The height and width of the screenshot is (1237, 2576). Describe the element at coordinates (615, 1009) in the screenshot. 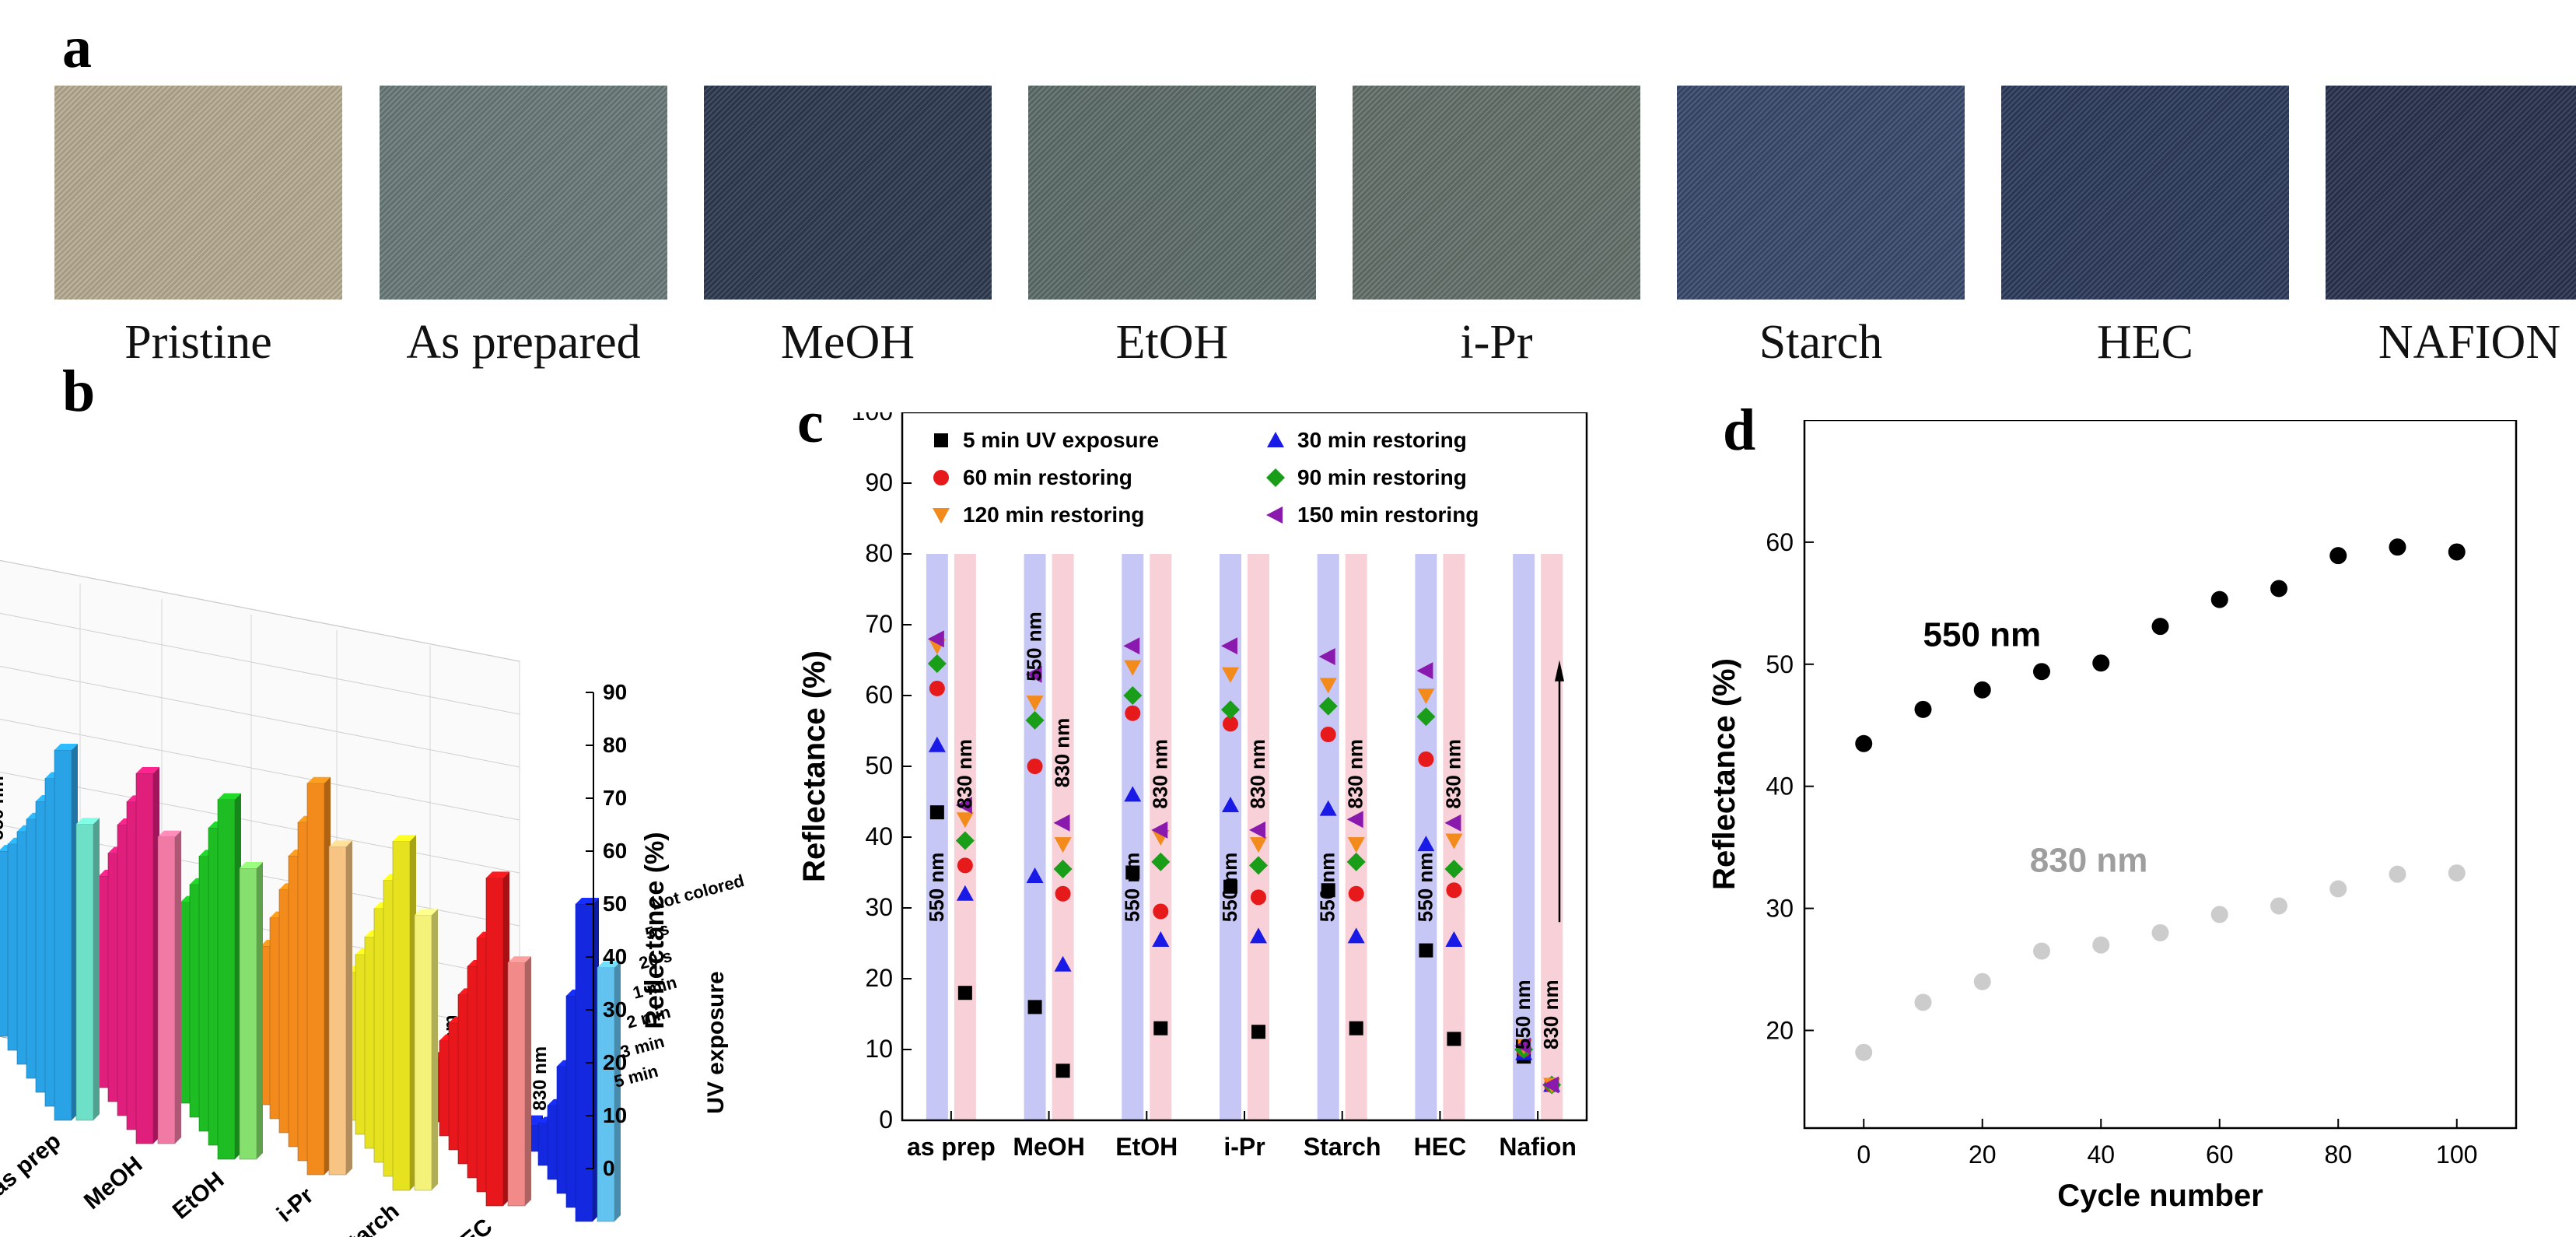

I see `z-tick-label: 30` at that location.